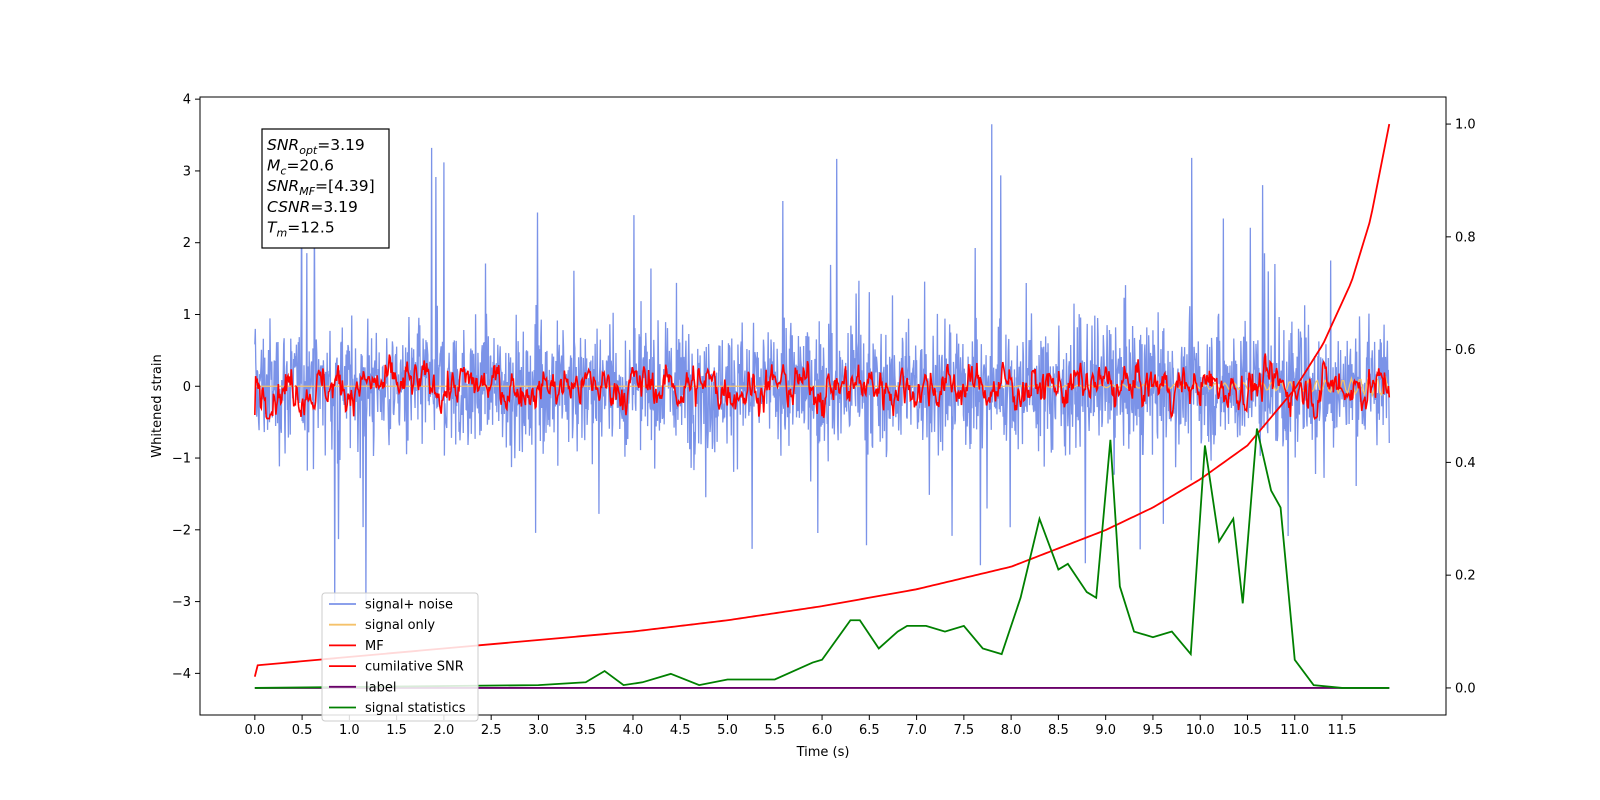 This screenshot has height=800, width=1600. Describe the element at coordinates (254, 730) in the screenshot. I see `x-tick-label: 0.0` at that location.